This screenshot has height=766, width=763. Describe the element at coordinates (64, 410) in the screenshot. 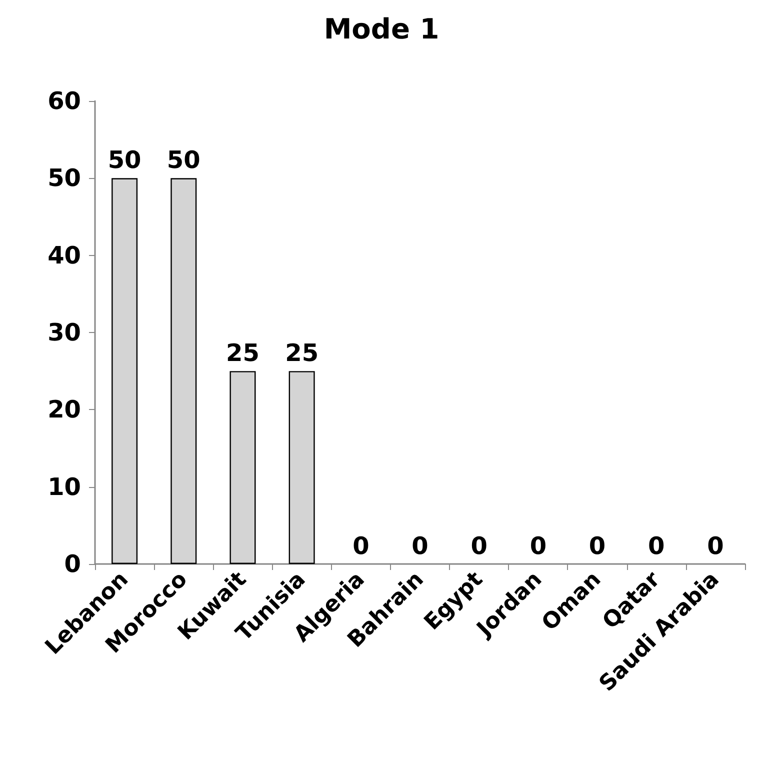

I see `y-tick-label: 20` at that location.